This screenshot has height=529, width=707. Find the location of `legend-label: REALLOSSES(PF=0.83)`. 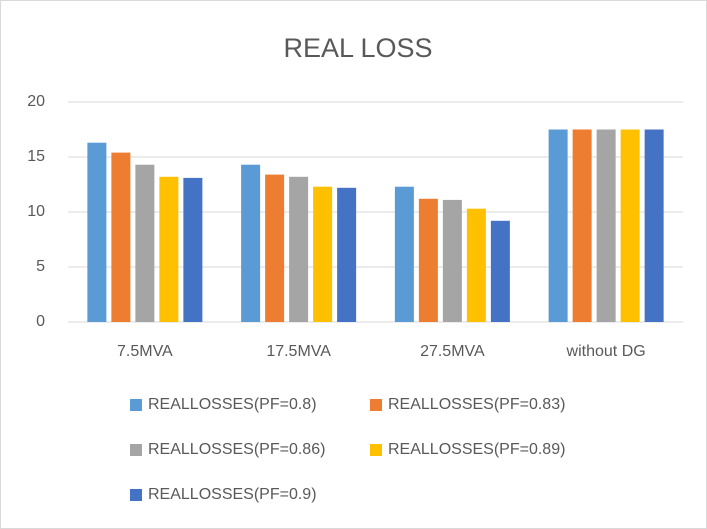

legend-label: REALLOSSES(PF=0.83) is located at coordinates (476, 404).